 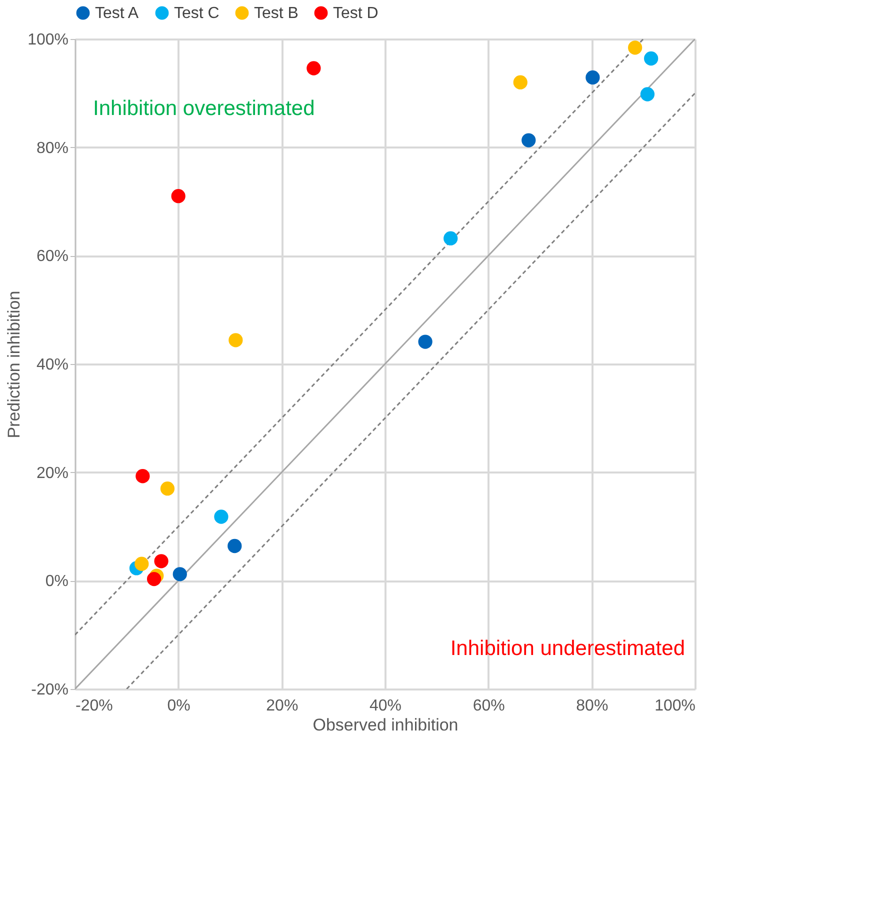 What do you see at coordinates (52, 365) in the screenshot?
I see `y-tick-label: 40%` at bounding box center [52, 365].